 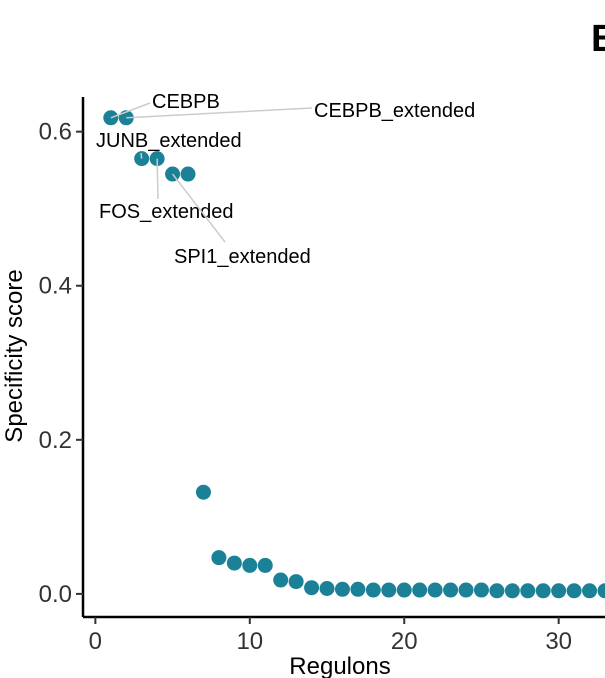 What do you see at coordinates (558, 641) in the screenshot?
I see `x-tick-label: 30` at bounding box center [558, 641].